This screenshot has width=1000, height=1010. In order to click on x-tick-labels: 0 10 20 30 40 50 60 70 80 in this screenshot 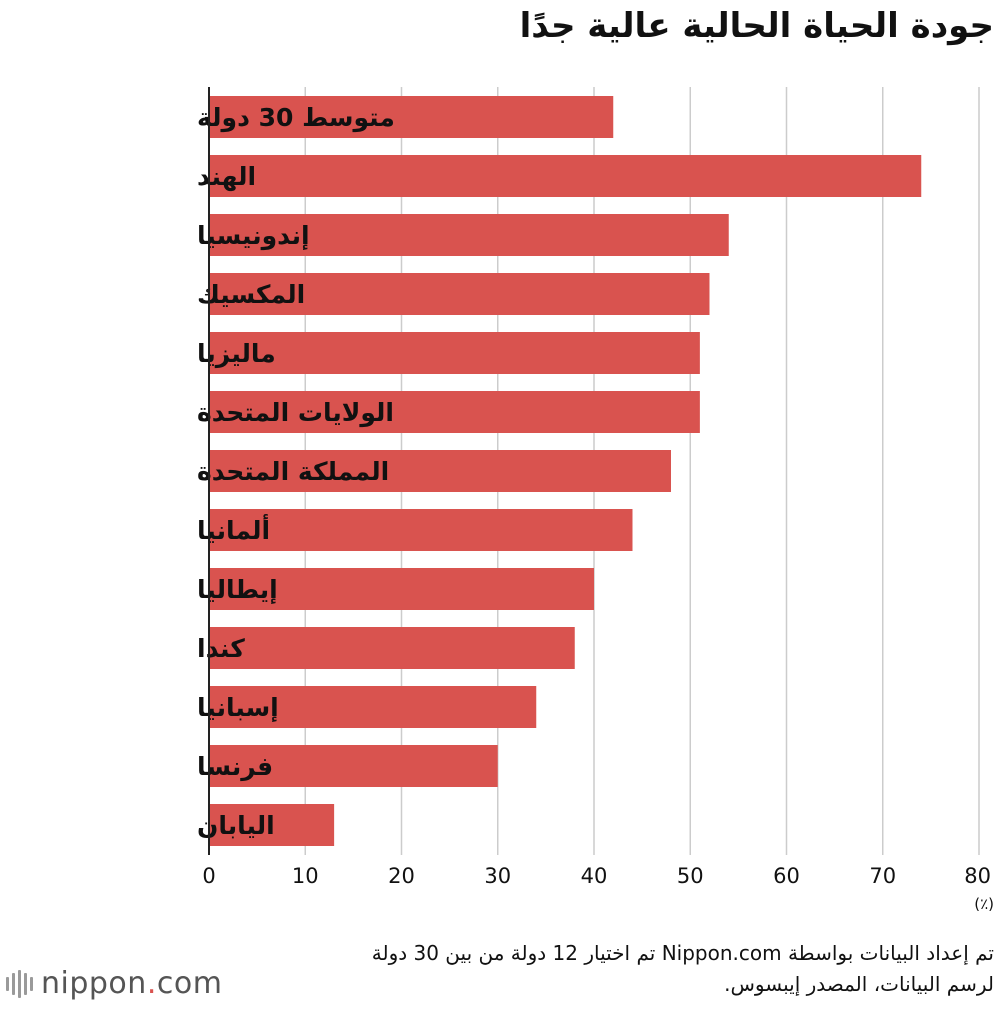, I will do `click(596, 876)`.